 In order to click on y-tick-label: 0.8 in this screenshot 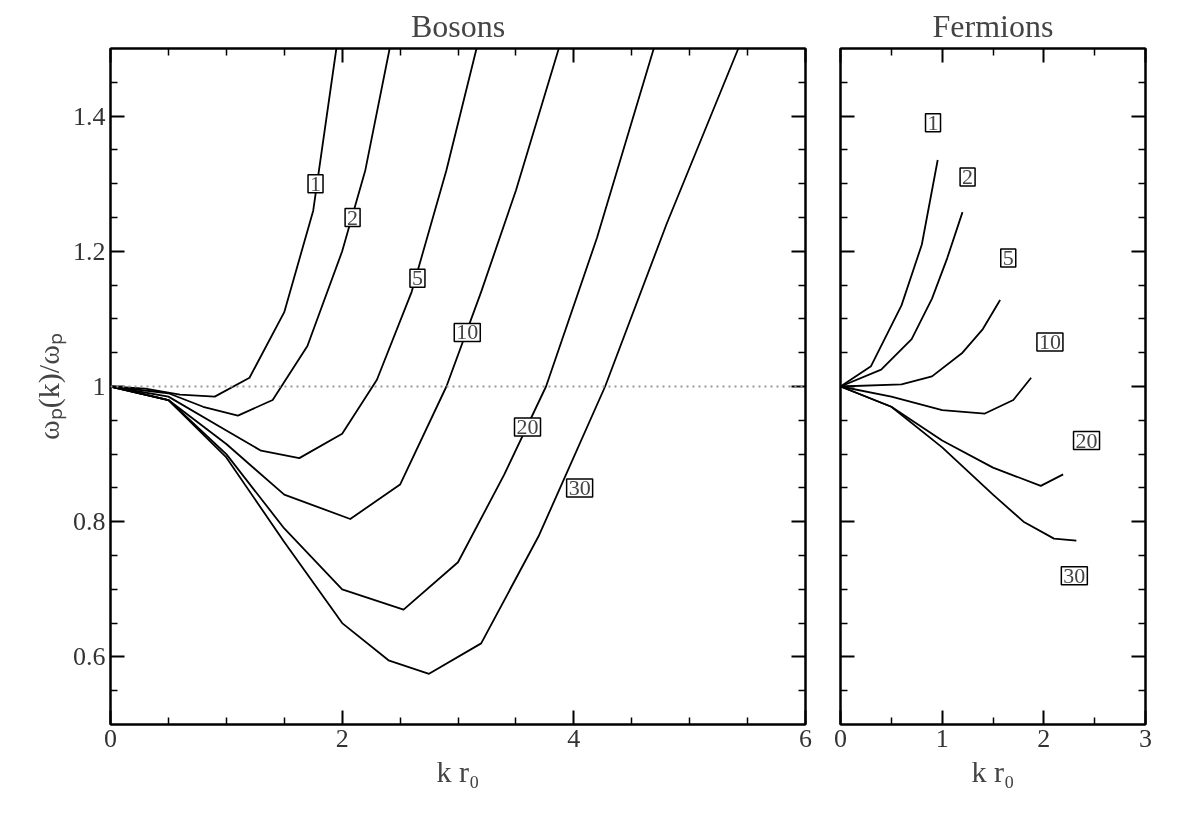, I will do `click(89, 522)`.